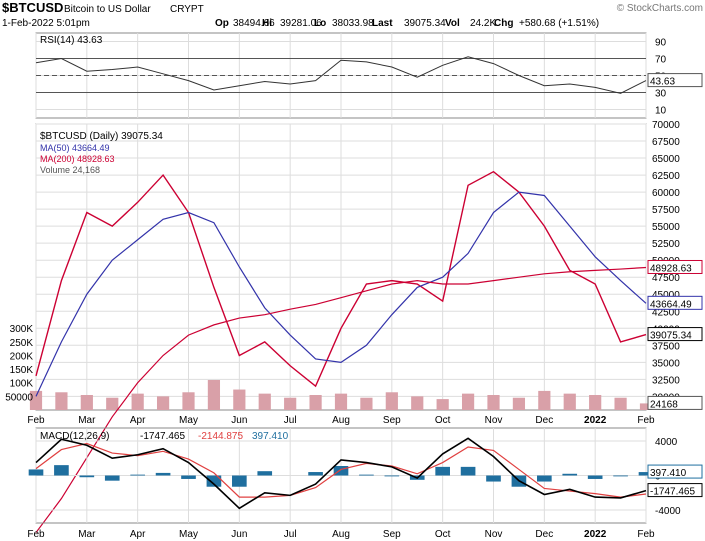 The height and width of the screenshot is (541, 705). What do you see at coordinates (666, 193) in the screenshot?
I see `price-tick-label: 60000` at bounding box center [666, 193].